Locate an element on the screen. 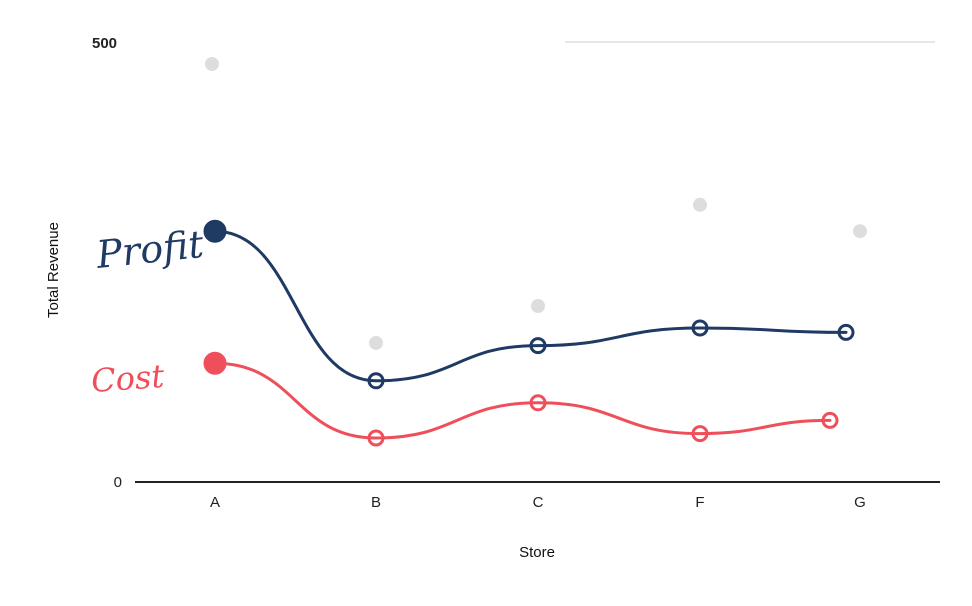  data-point-cost-f is located at coordinates (700, 434).